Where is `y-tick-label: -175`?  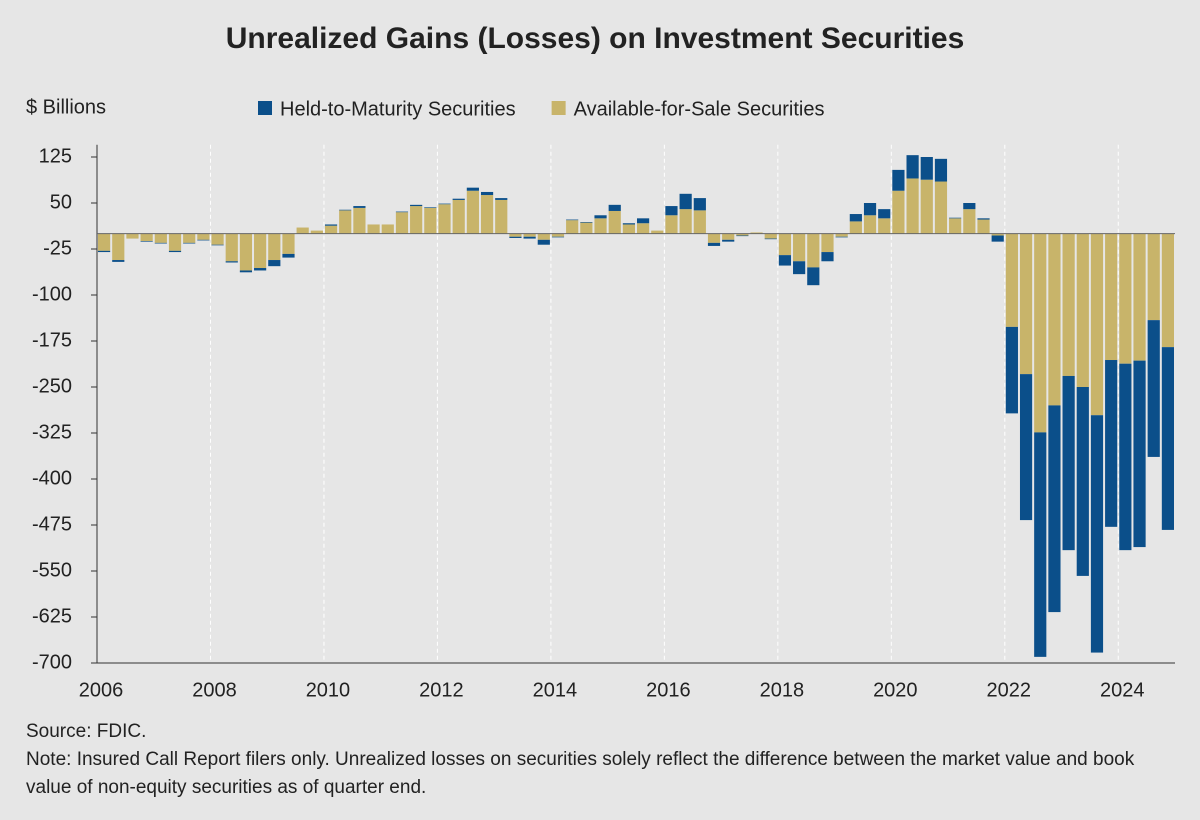 y-tick-label: -175 is located at coordinates (52, 340).